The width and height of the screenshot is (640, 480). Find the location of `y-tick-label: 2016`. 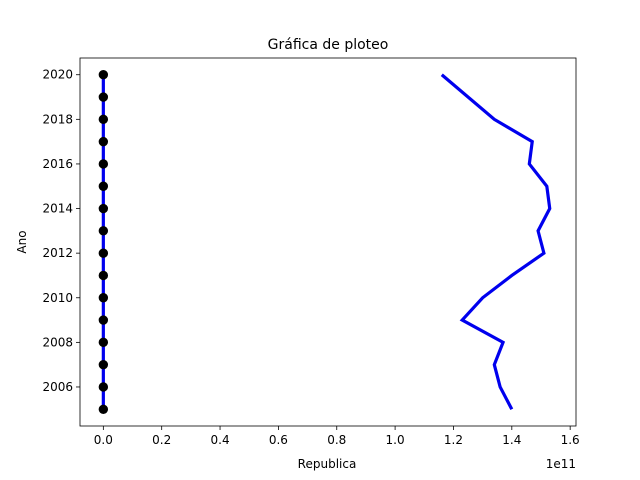

y-tick-label: 2016 is located at coordinates (57, 164).